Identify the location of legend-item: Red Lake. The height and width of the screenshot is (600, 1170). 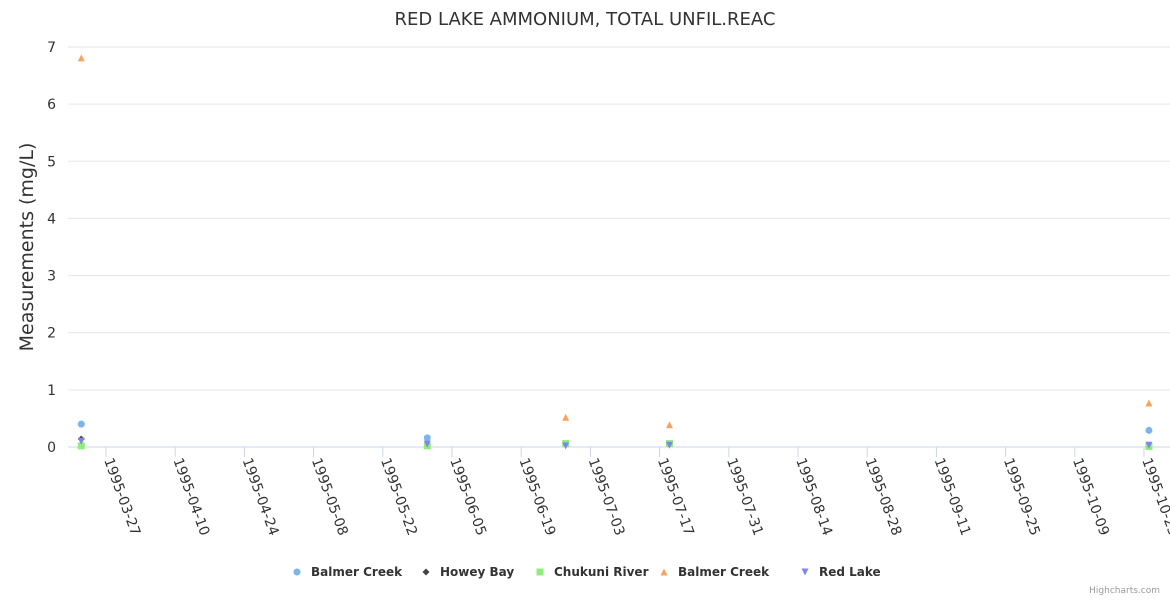
(841, 572).